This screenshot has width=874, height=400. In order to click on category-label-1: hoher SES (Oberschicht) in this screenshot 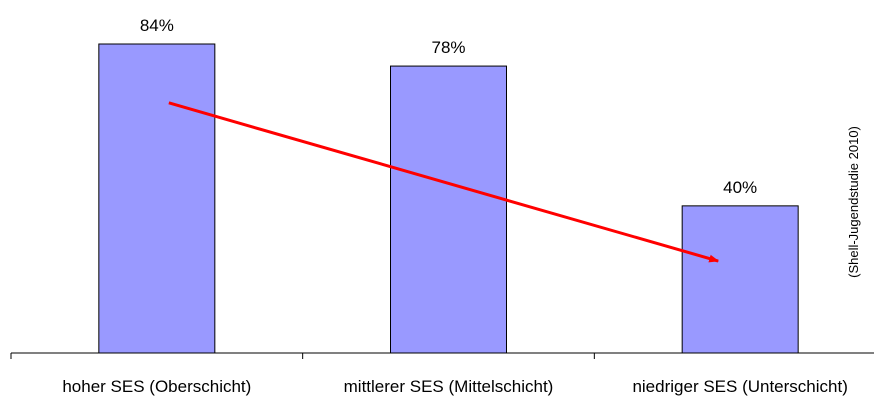, I will do `click(156, 386)`.